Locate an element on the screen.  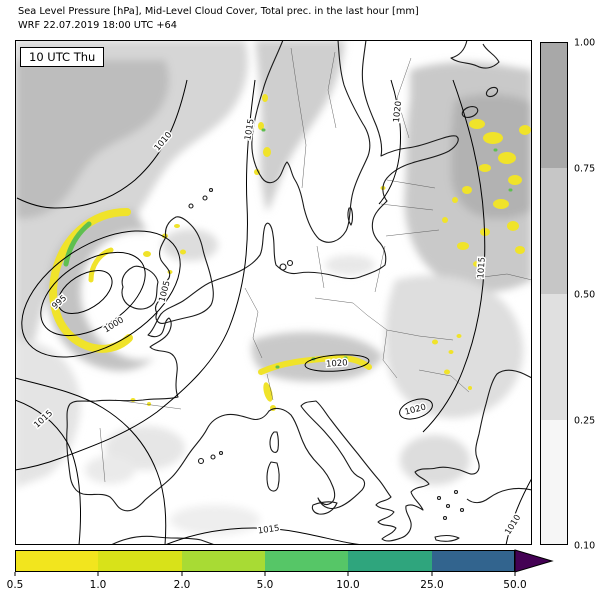
precip-colorbar: 0.5 1.0 2.0 5.0 10.0 25.0 50.0 is located at coordinates (280, 570).